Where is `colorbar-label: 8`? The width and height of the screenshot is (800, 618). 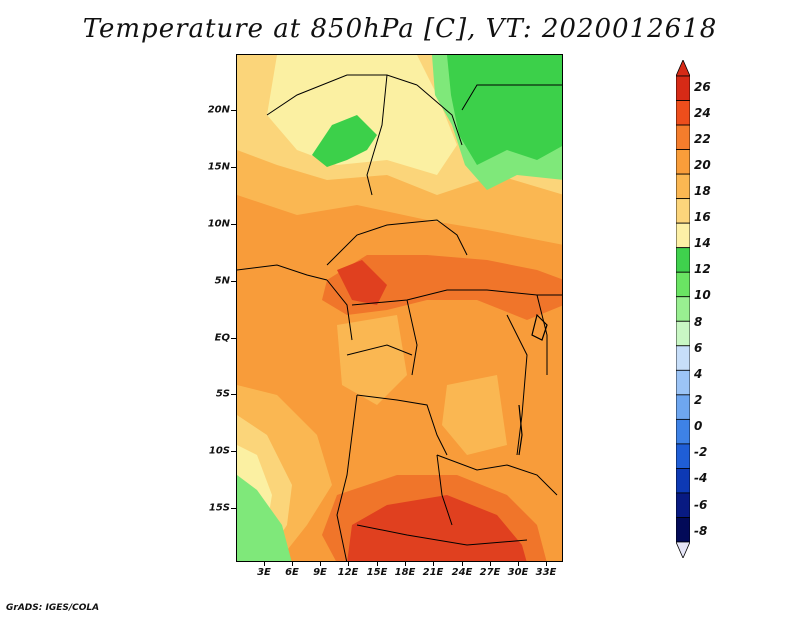 colorbar-label: 8 is located at coordinates (698, 322).